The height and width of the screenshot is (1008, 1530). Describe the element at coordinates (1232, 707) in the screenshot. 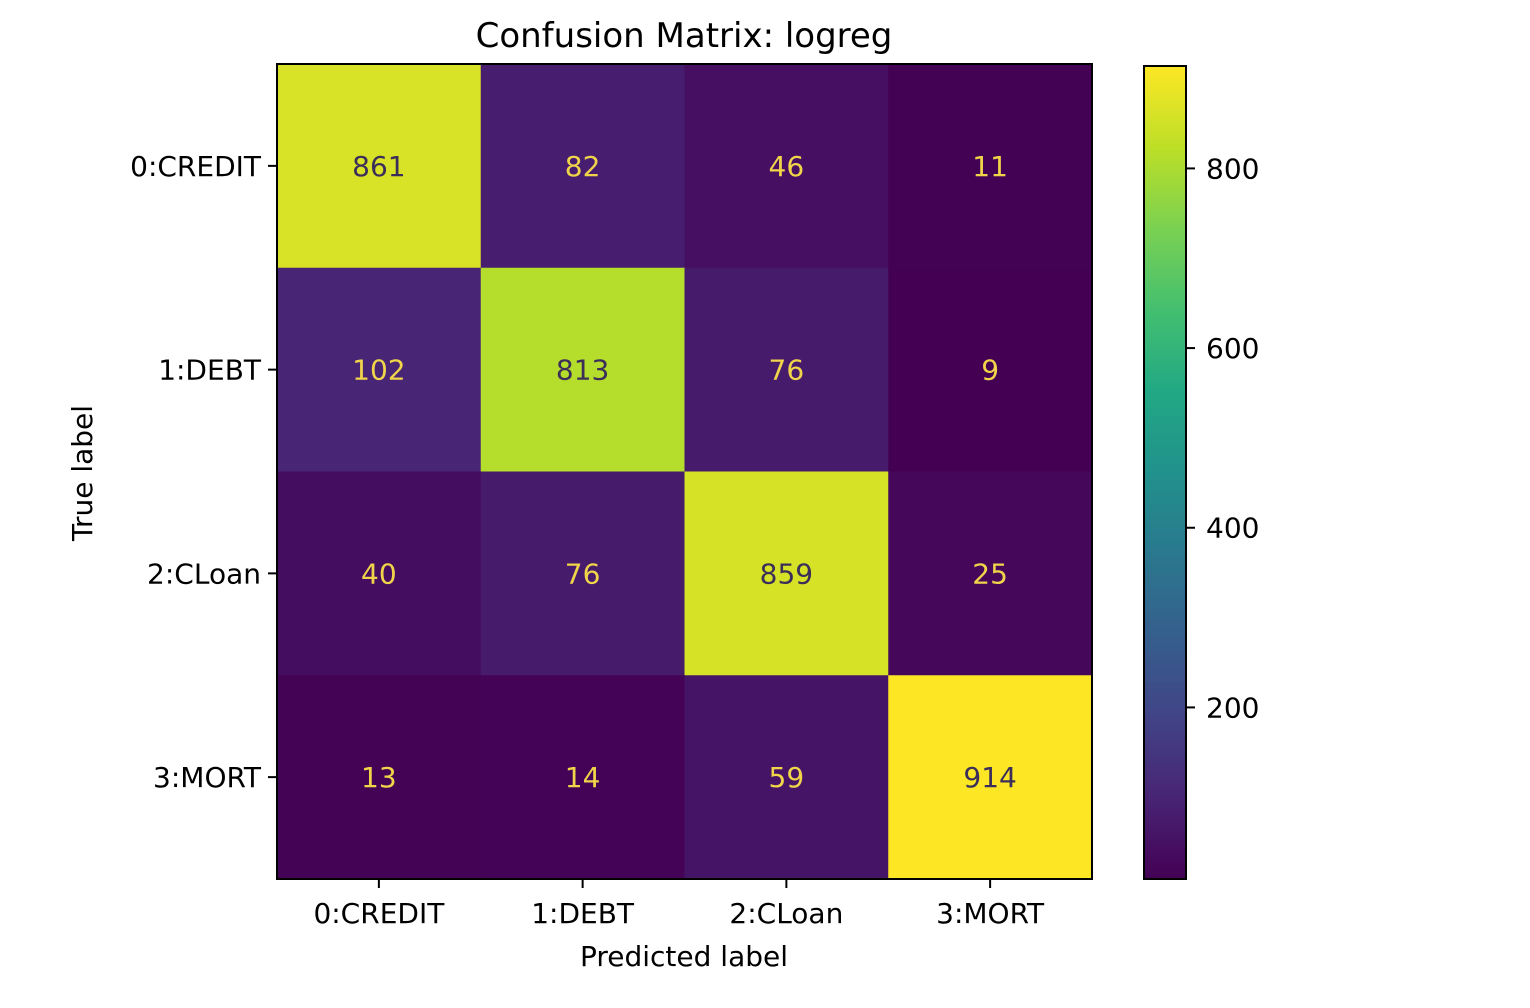

I see `colorbar-tick-label: 200` at that location.